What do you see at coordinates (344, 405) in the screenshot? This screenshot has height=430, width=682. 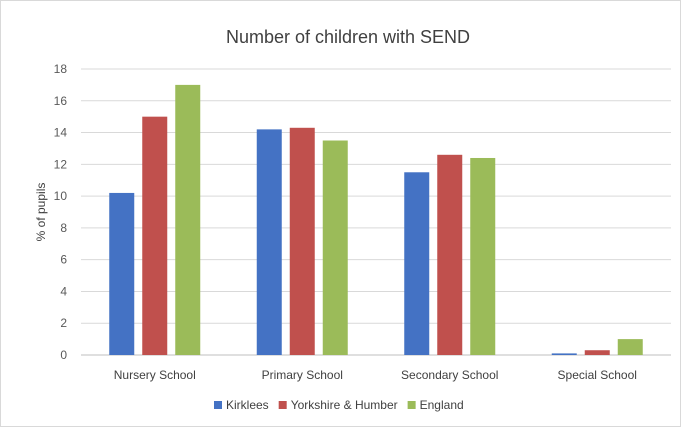 I see `legend-label: Yorkshire & Humber` at bounding box center [344, 405].